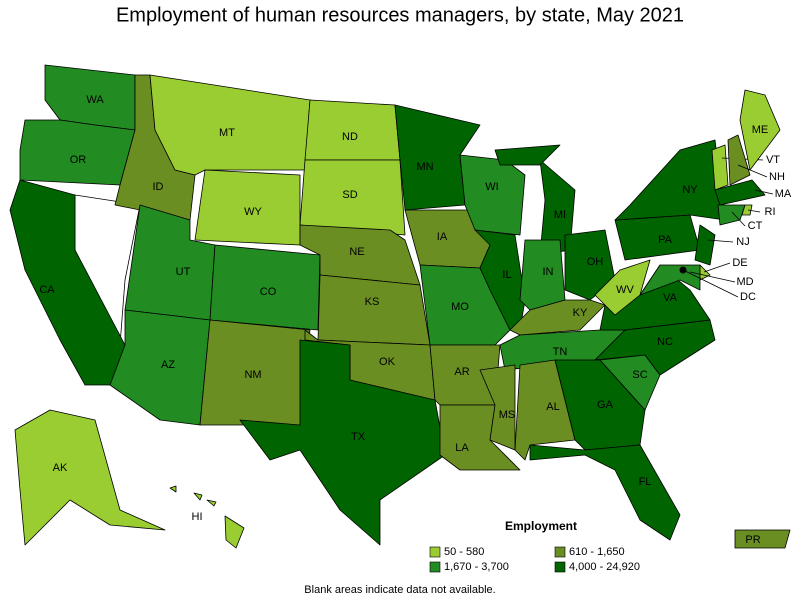 This screenshot has height=600, width=800. Describe the element at coordinates (424, 167) in the screenshot. I see `state-label: MN` at that location.